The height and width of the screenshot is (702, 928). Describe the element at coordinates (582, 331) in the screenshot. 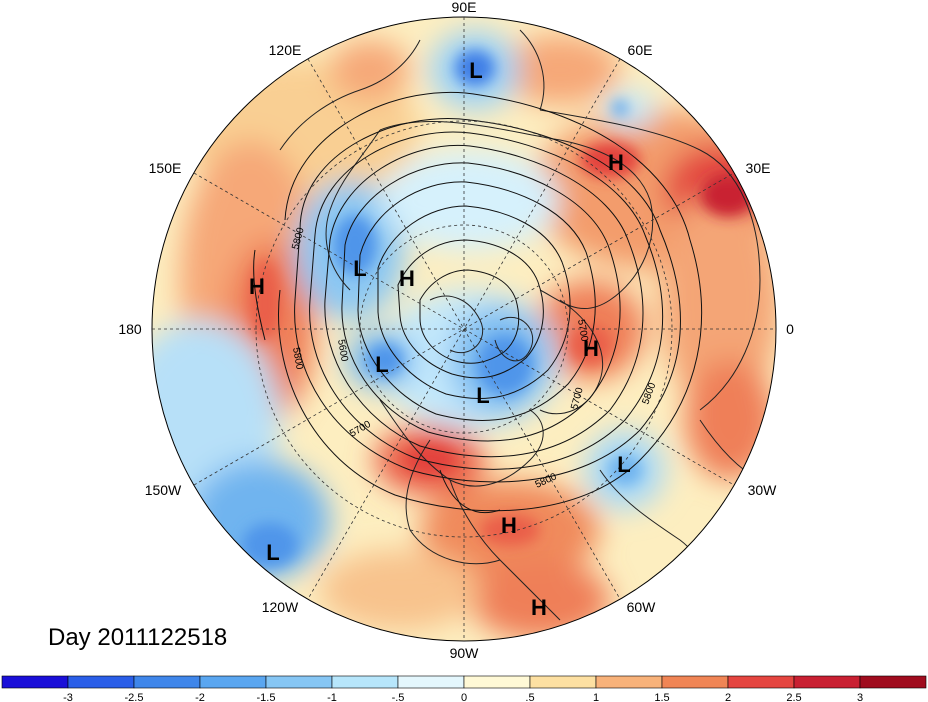

I see `contour-label: 5700` at that location.